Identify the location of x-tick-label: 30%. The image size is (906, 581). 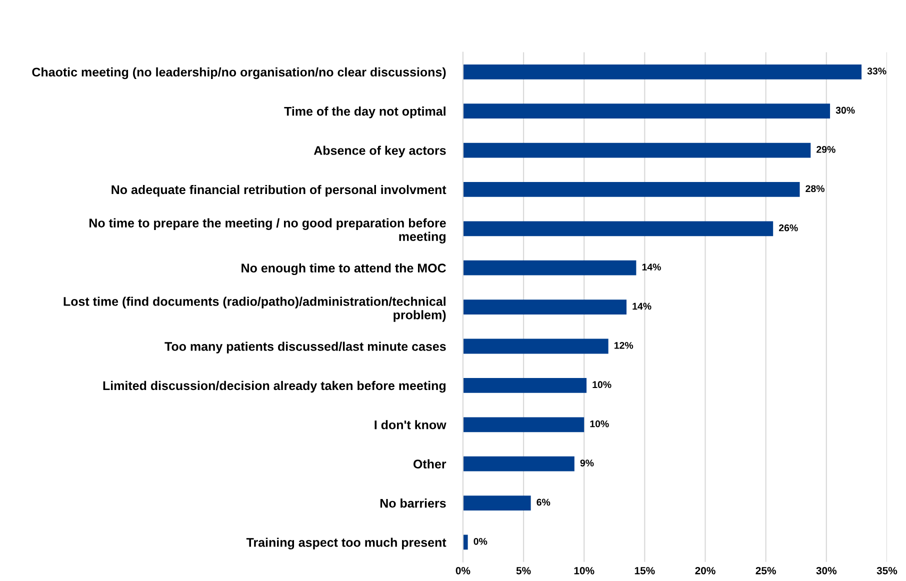
(826, 570).